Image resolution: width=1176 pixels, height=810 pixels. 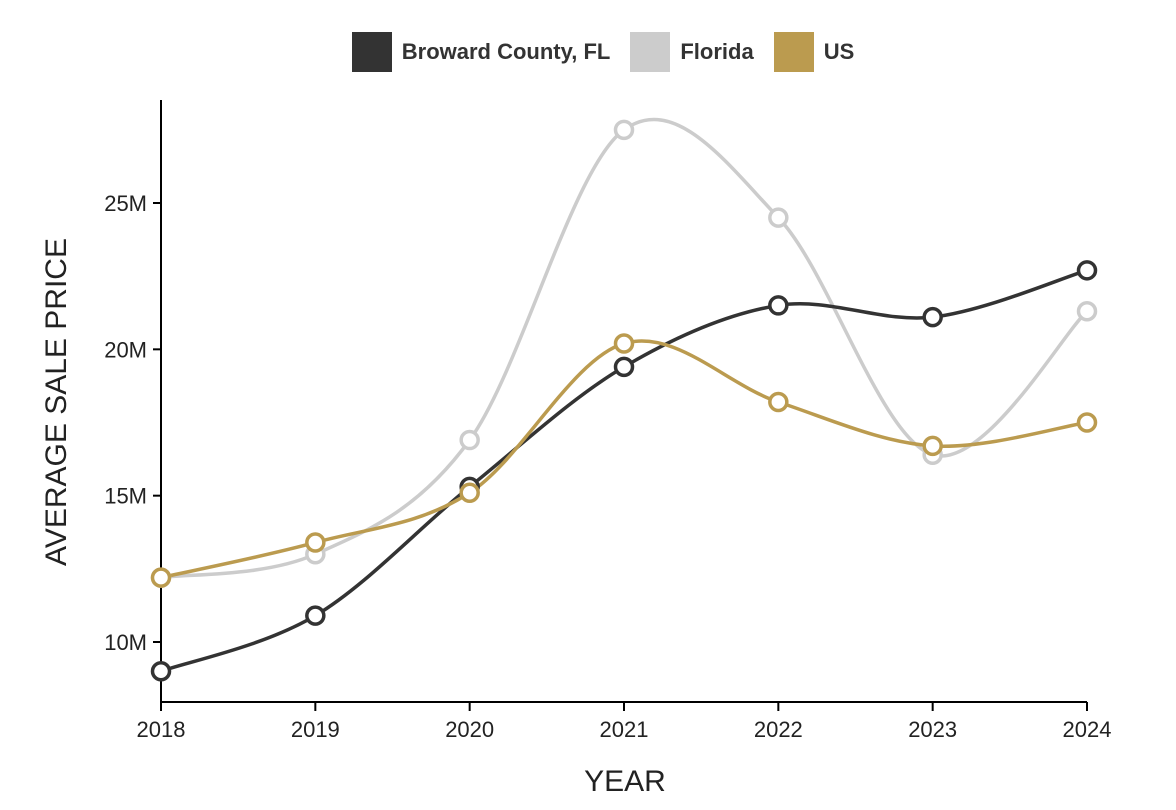 What do you see at coordinates (932, 729) in the screenshot?
I see `x-tick-label: 2023` at bounding box center [932, 729].